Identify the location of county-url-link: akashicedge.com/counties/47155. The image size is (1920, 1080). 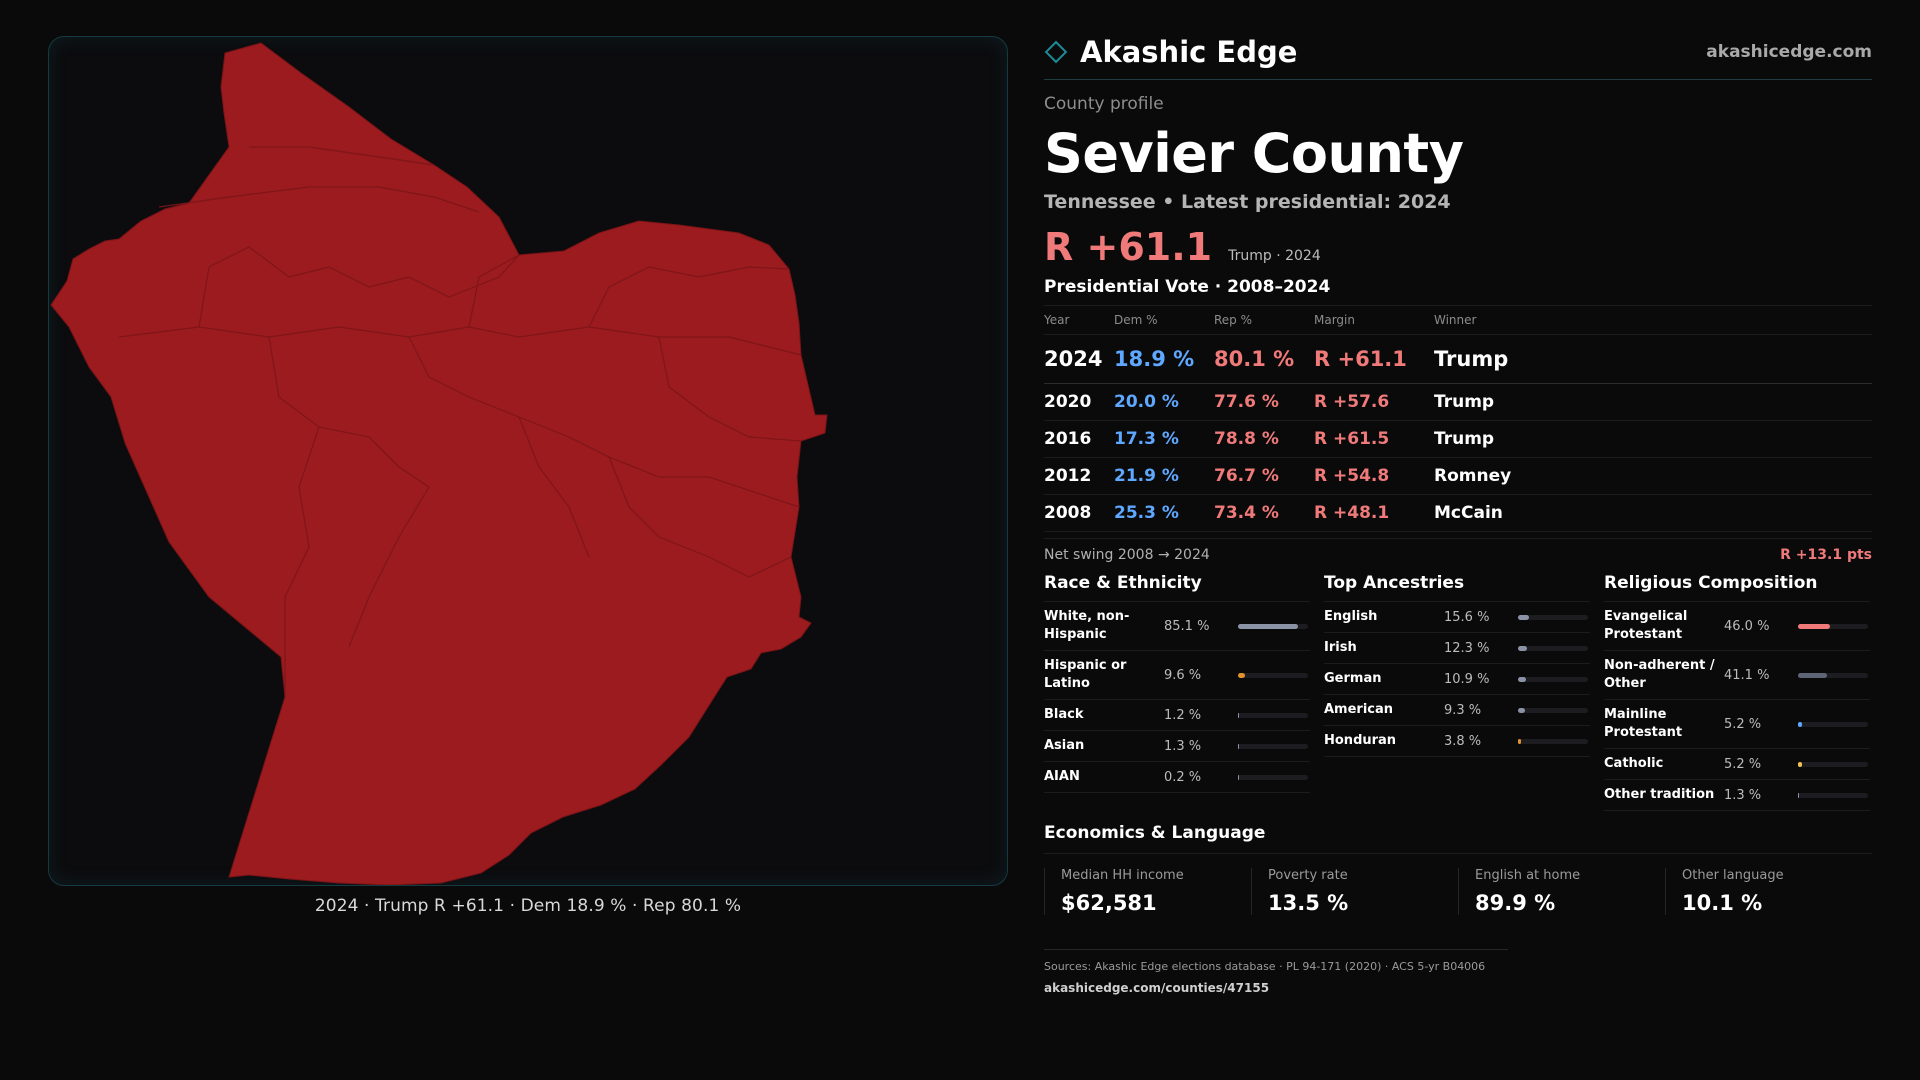
(1157, 988).